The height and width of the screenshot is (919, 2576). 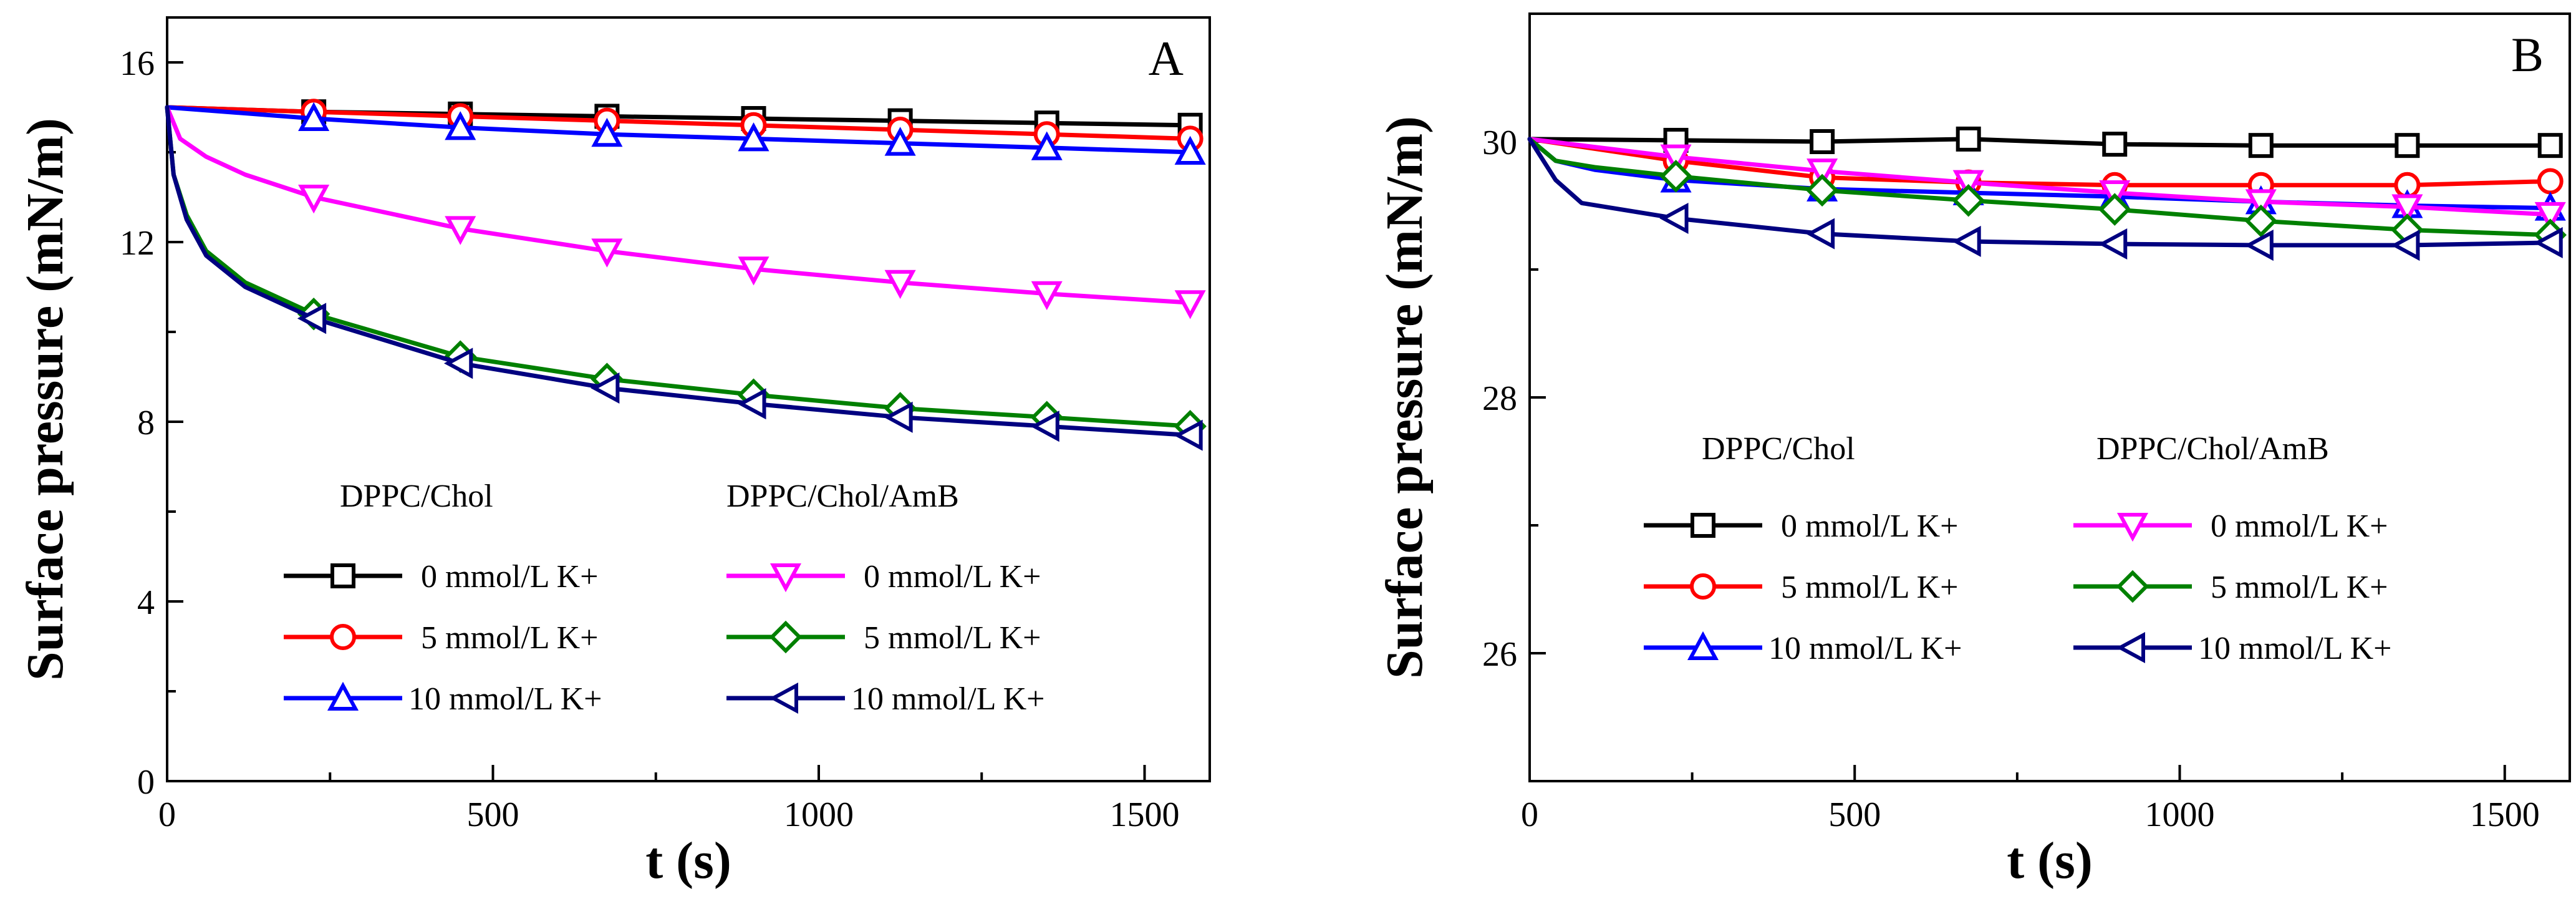 What do you see at coordinates (146, 782) in the screenshot?
I see `y-tick-label: 0` at bounding box center [146, 782].